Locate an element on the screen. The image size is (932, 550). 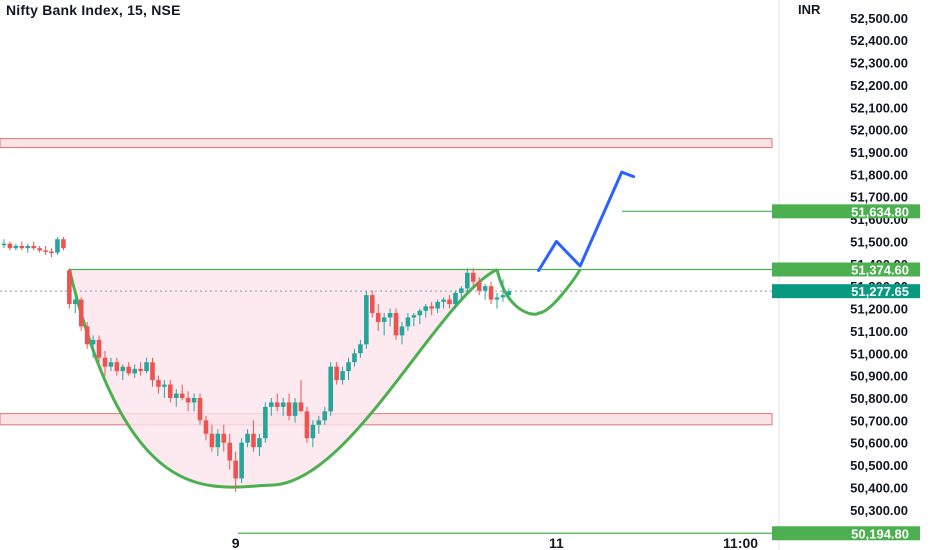
handle-curve is located at coordinates (538, 292).